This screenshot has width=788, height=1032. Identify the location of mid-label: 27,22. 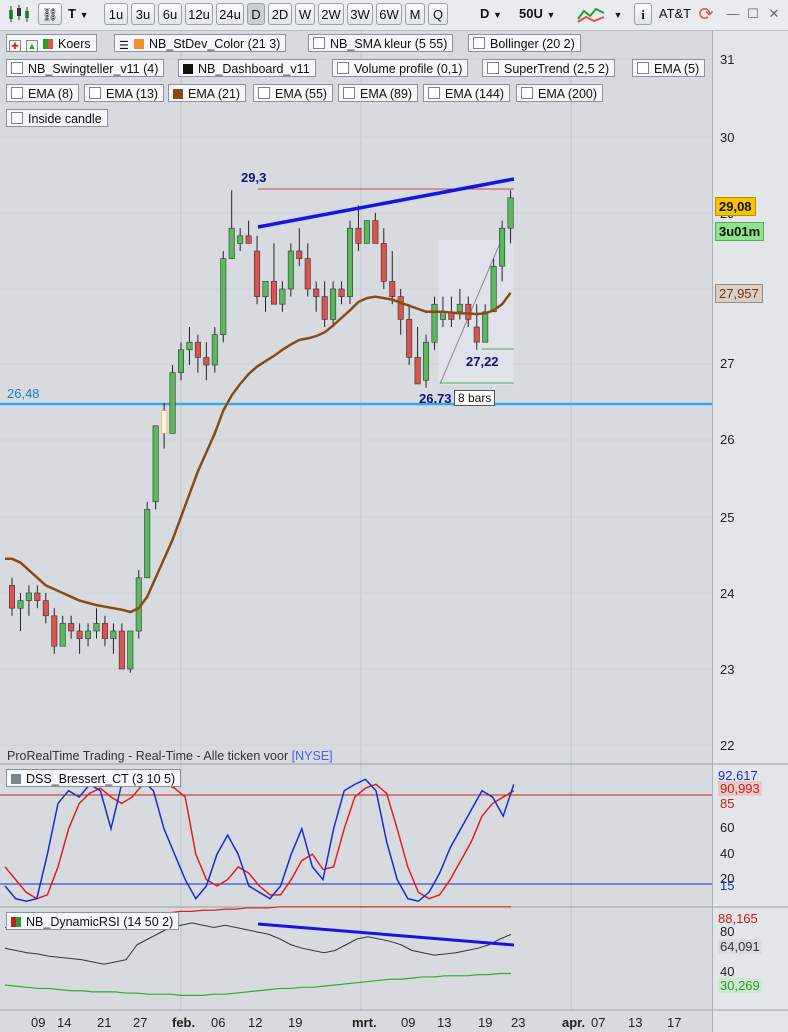
(482, 361).